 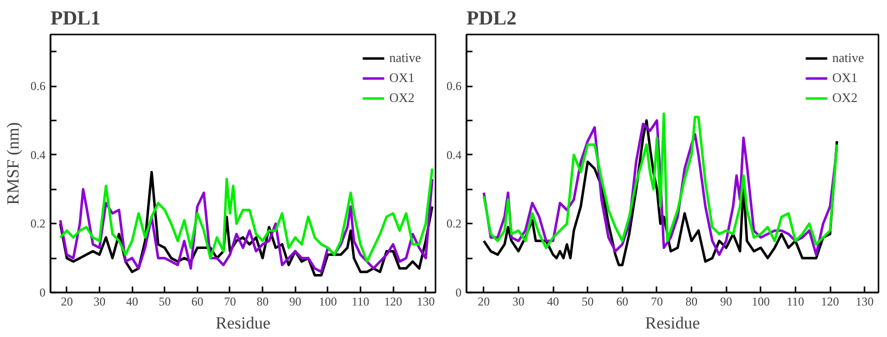 What do you see at coordinates (13, 163) in the screenshot?
I see `y-axis-title: RMSF (nm)` at bounding box center [13, 163].